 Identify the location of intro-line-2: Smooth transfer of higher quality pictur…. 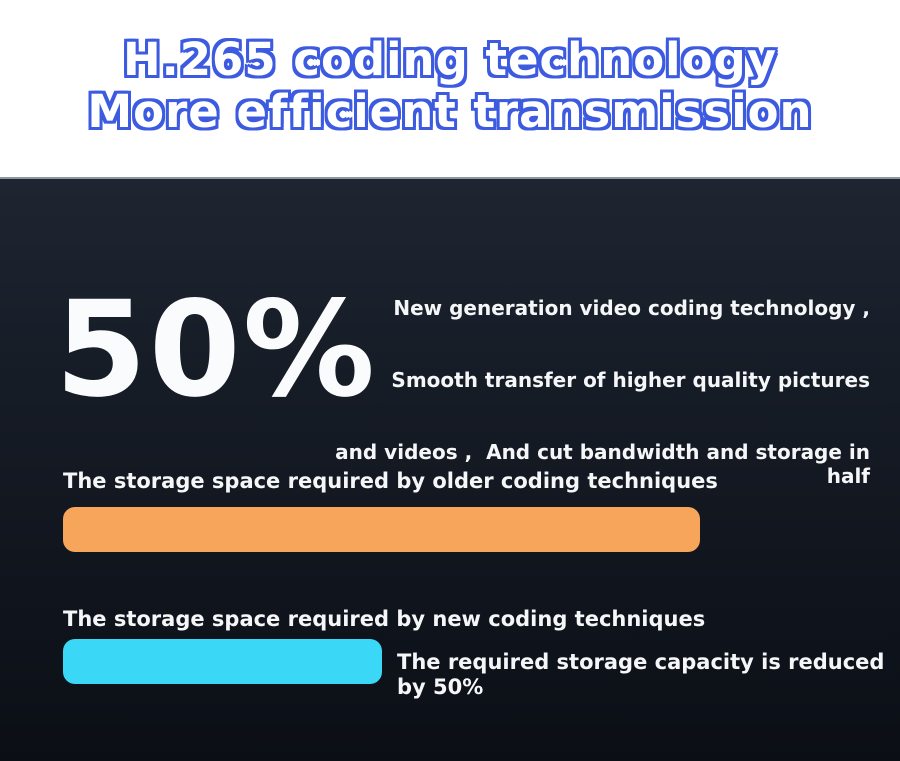
(630, 380).